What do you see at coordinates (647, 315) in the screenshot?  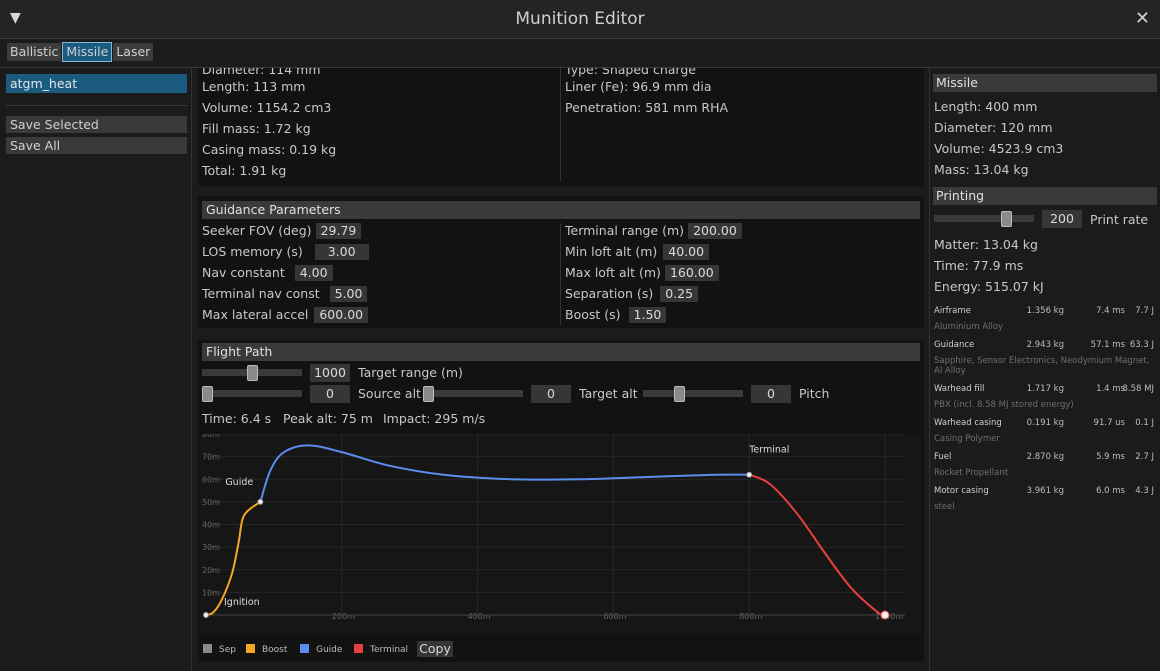 I see `boost-input: 1.50` at bounding box center [647, 315].